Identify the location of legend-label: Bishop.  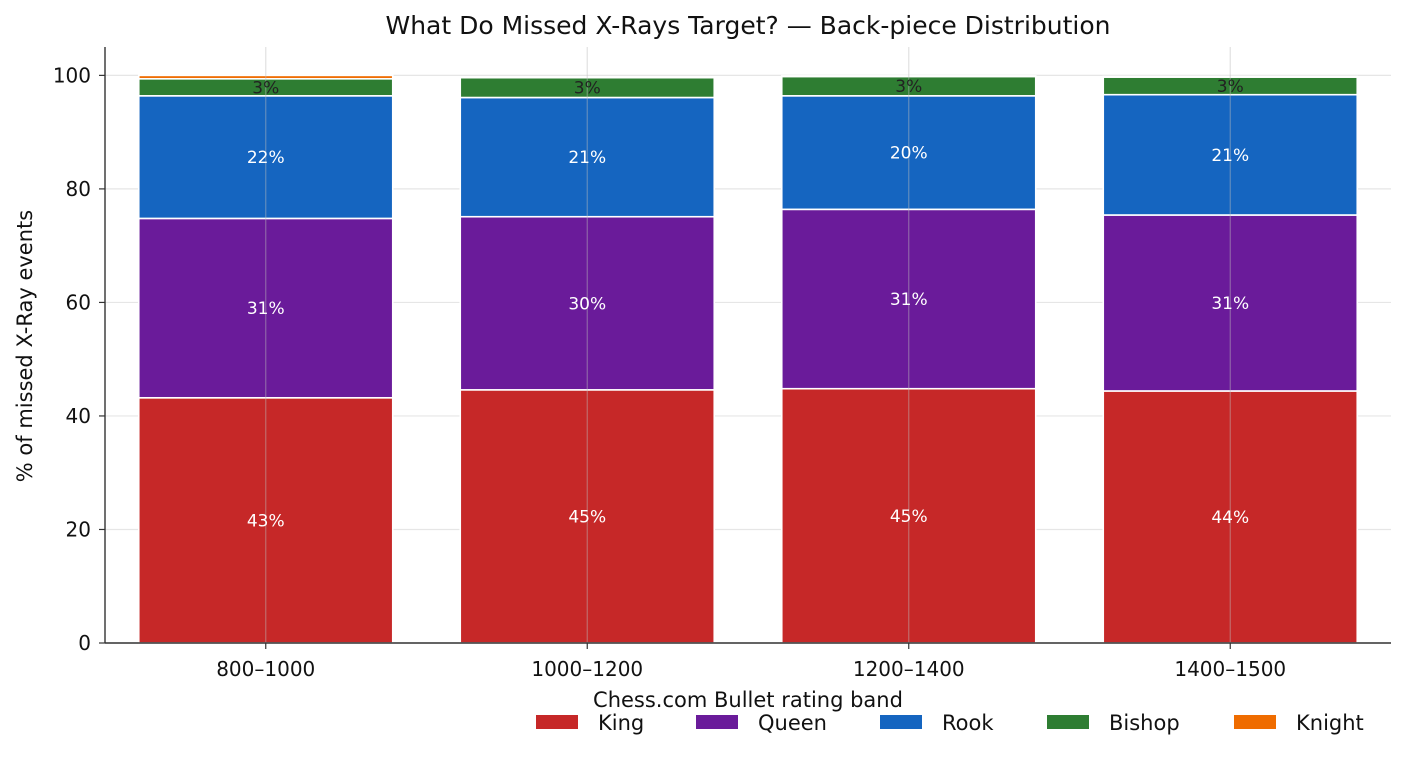
(1144, 723).